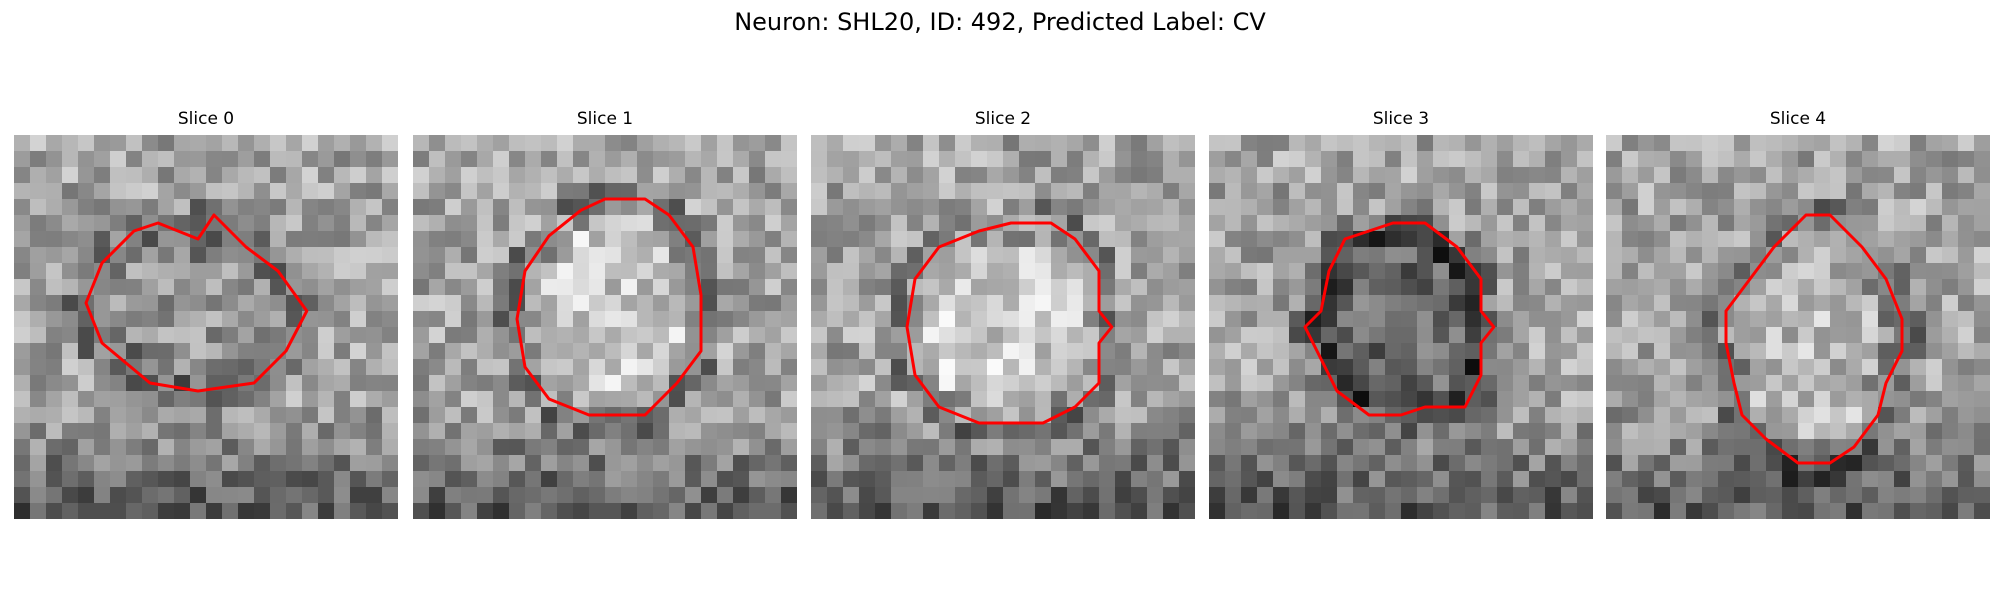 This screenshot has width=2000, height=600. What do you see at coordinates (1798, 119) in the screenshot?
I see `slice-title: Slice 4` at bounding box center [1798, 119].